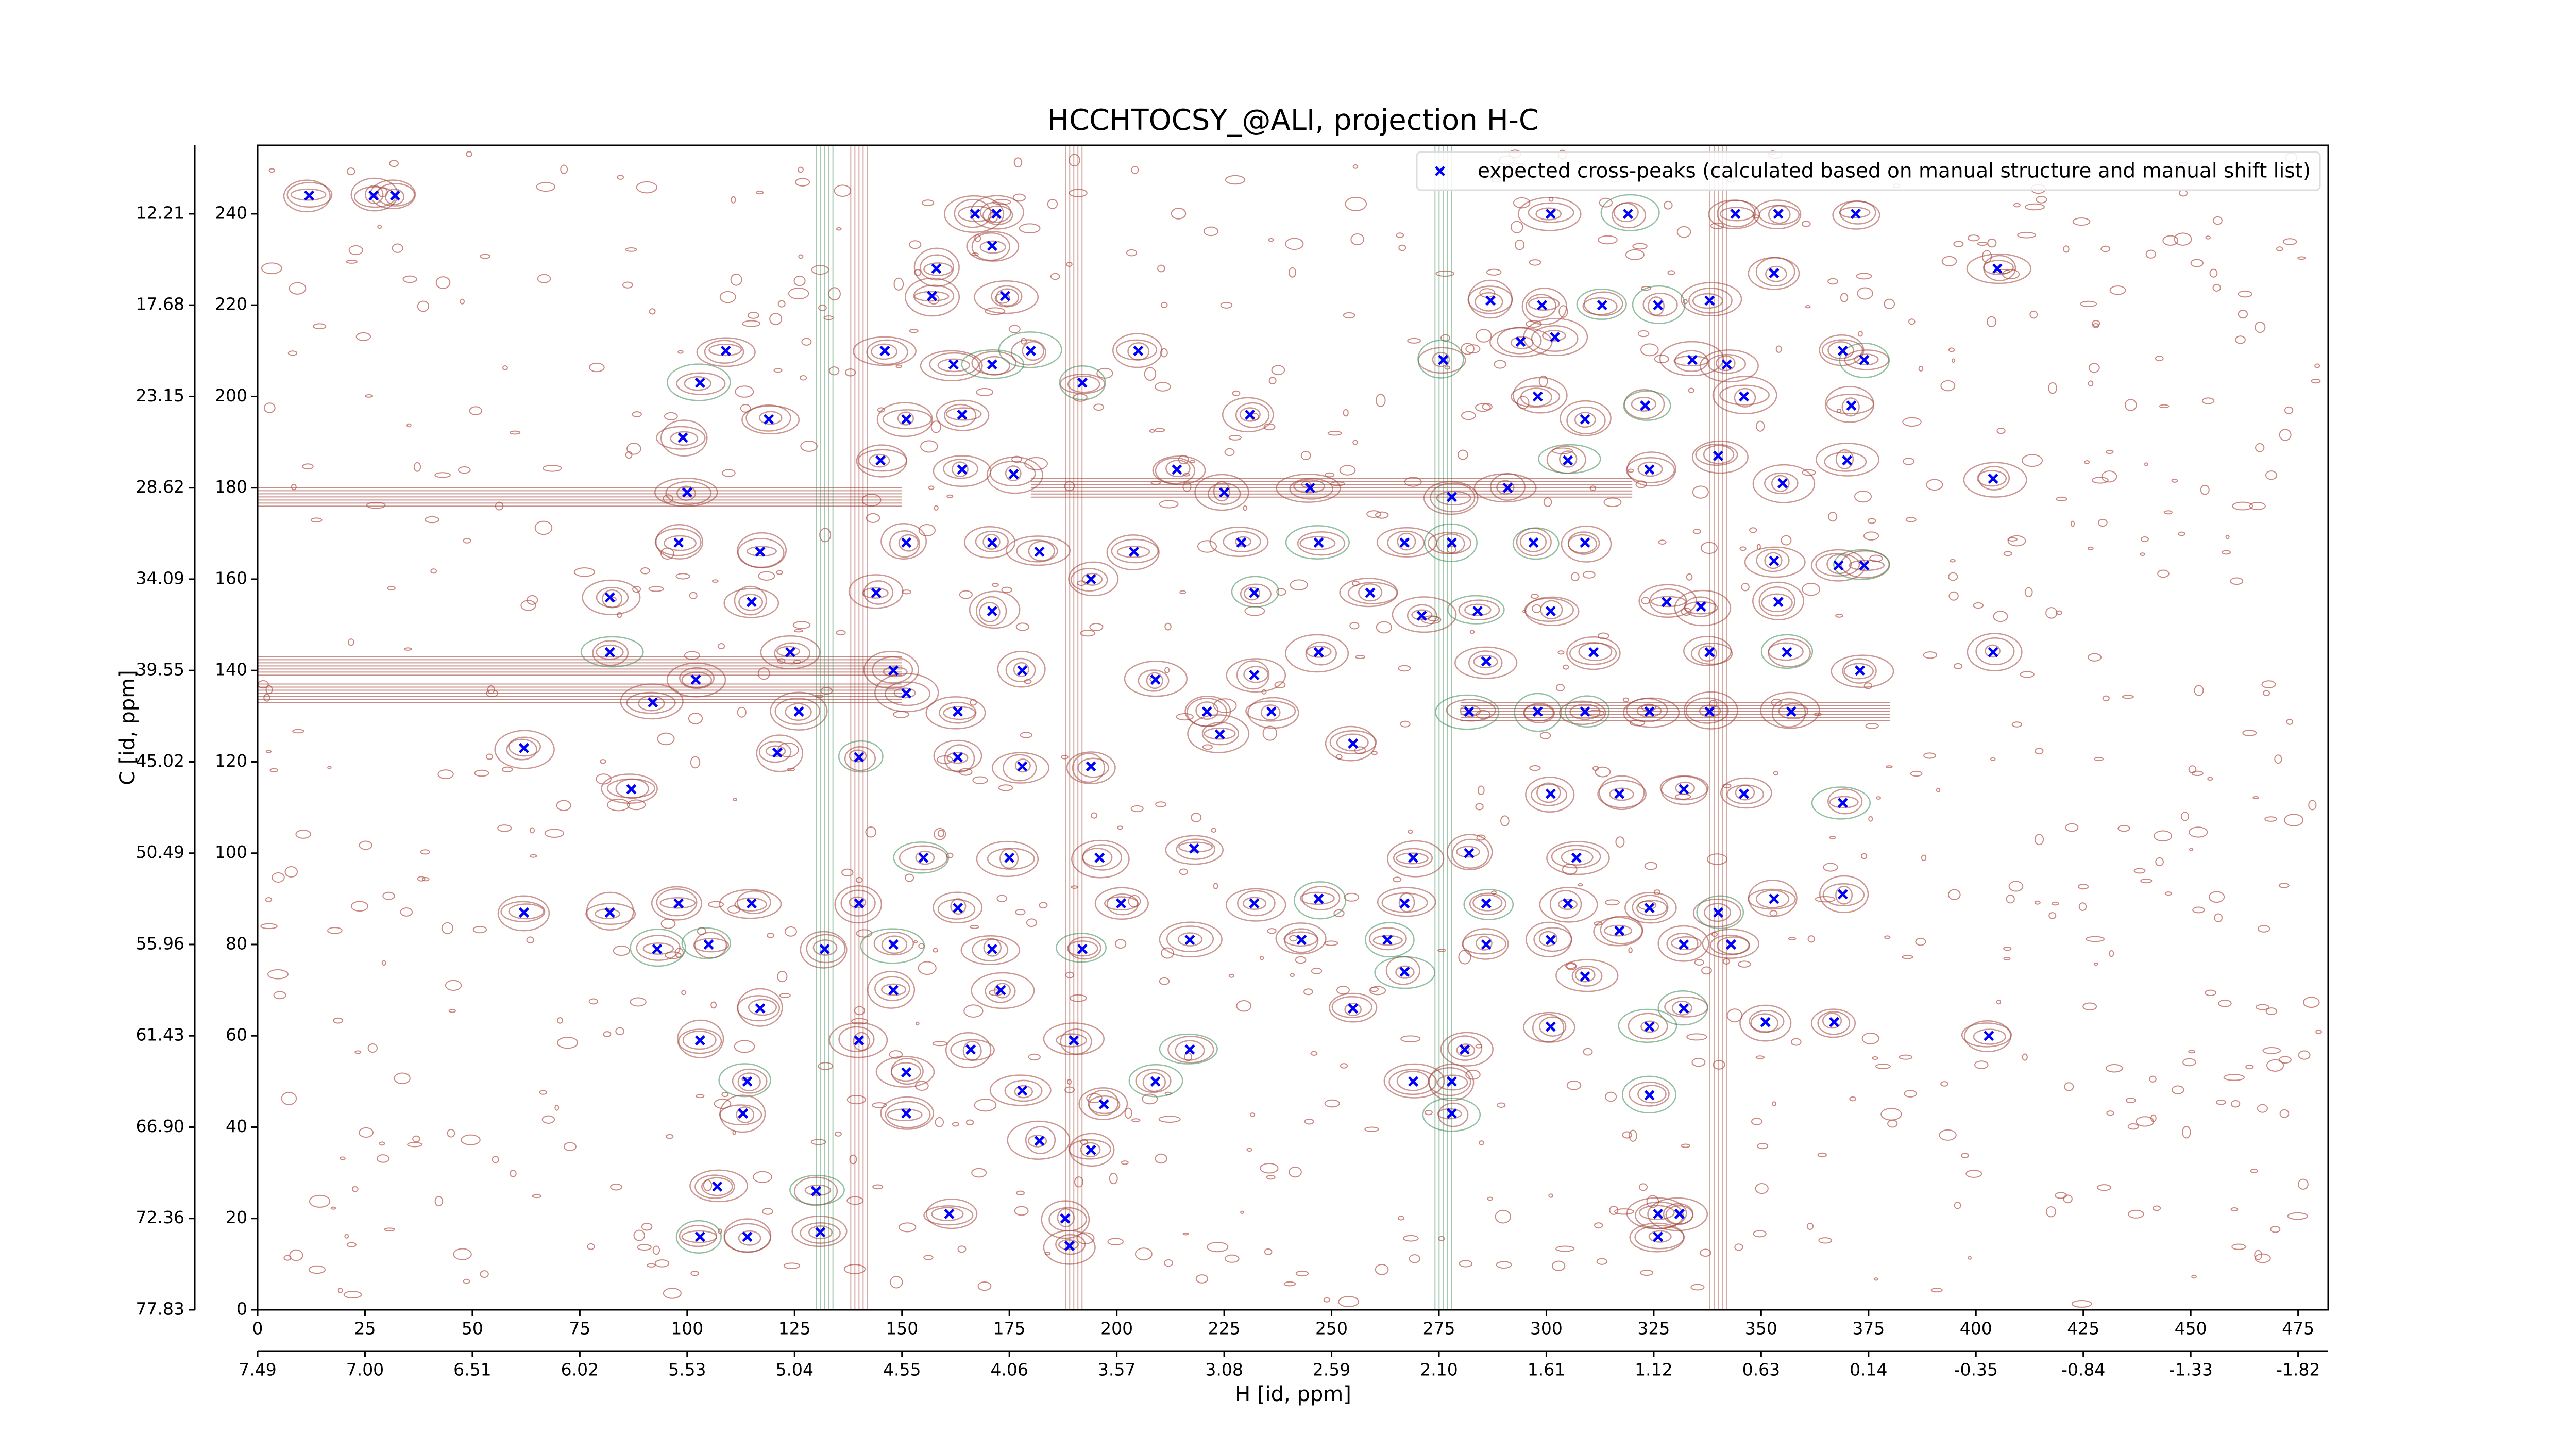 The width and height of the screenshot is (2576, 1451). Describe the element at coordinates (1976, 1329) in the screenshot. I see `x-tick-label: 400` at that location.